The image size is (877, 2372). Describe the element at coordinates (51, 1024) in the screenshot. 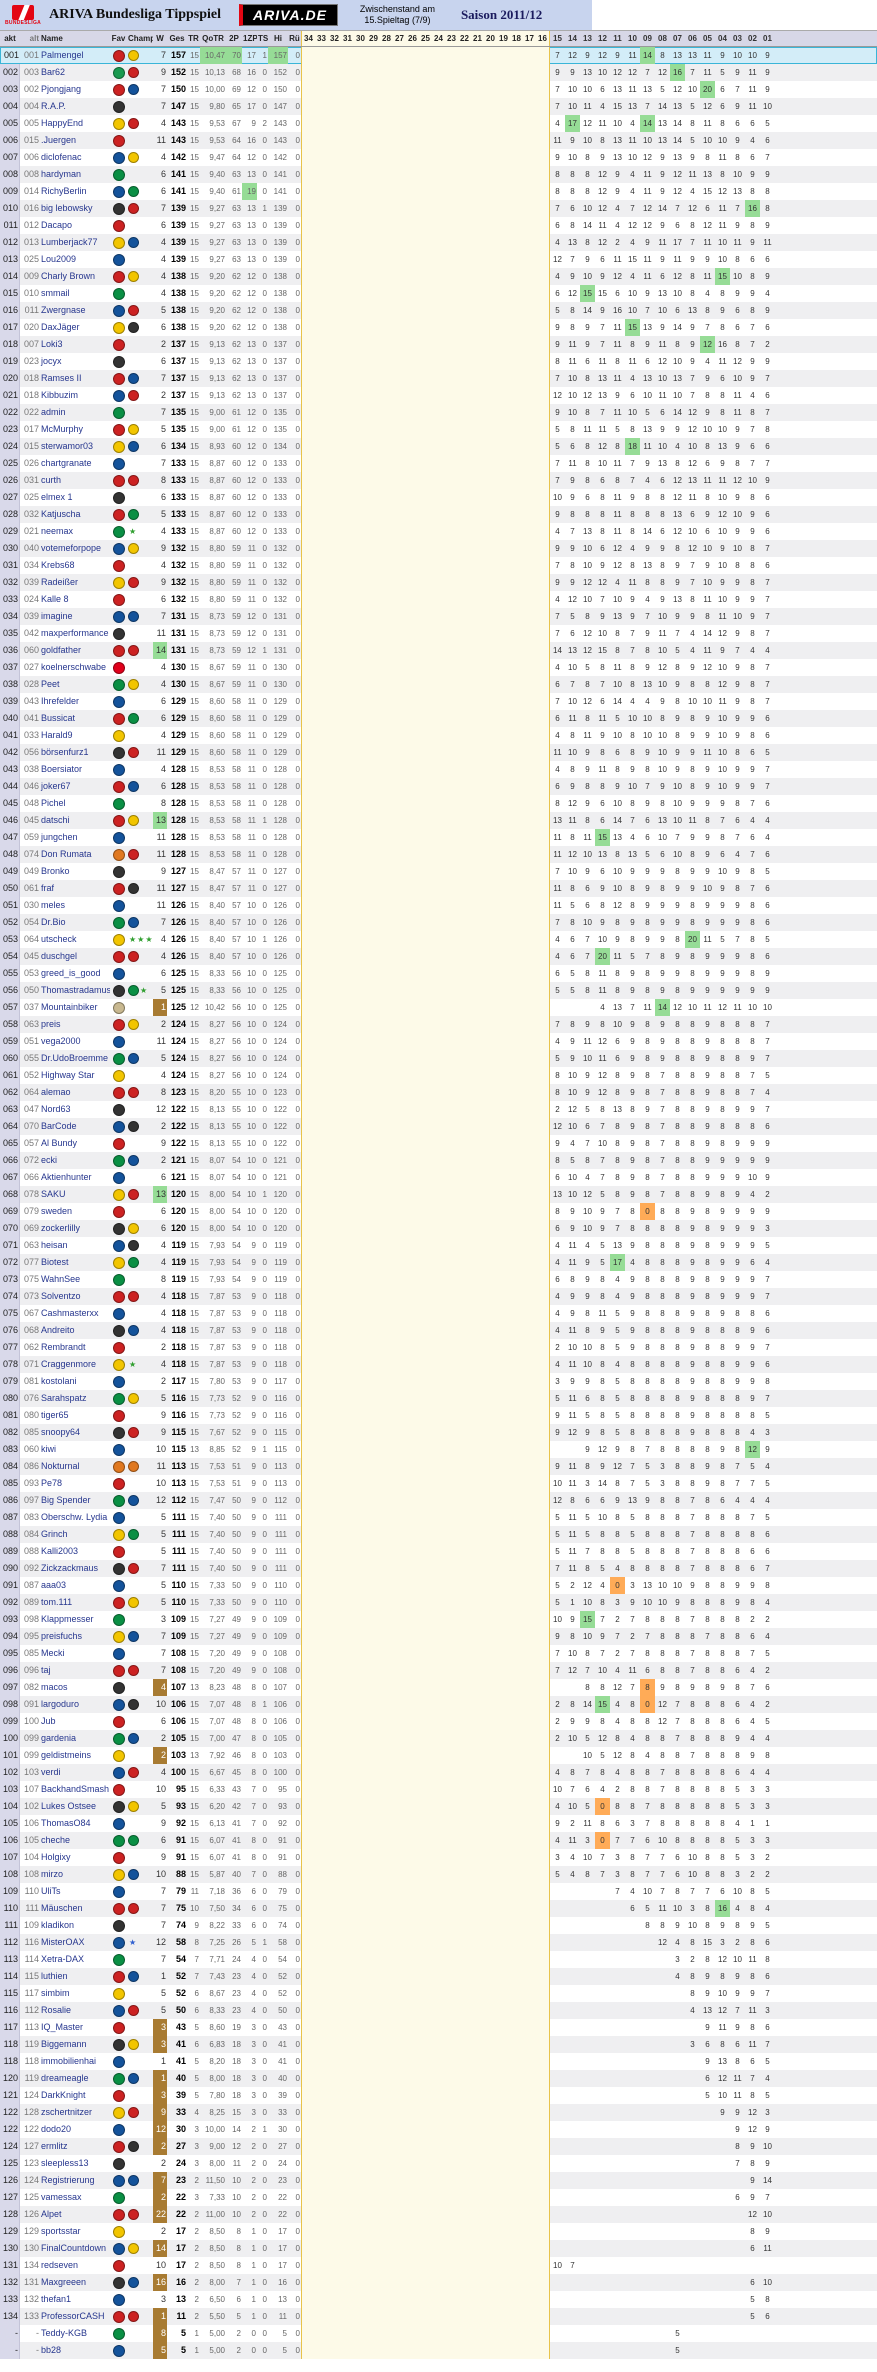

I see `player-name: preis` at that location.